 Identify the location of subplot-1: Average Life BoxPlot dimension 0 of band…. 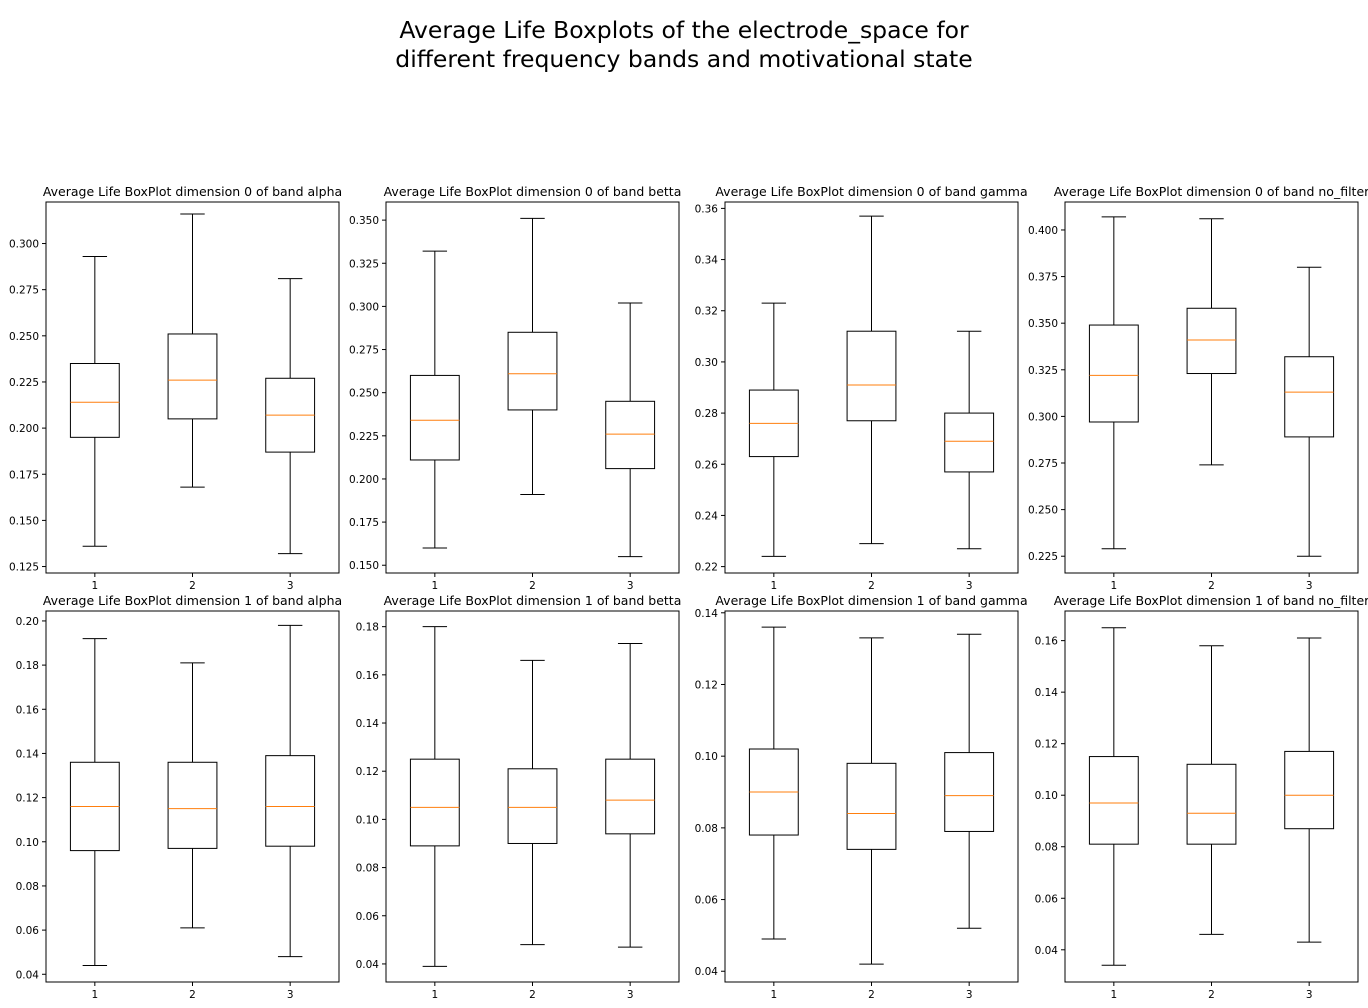
(175, 388).